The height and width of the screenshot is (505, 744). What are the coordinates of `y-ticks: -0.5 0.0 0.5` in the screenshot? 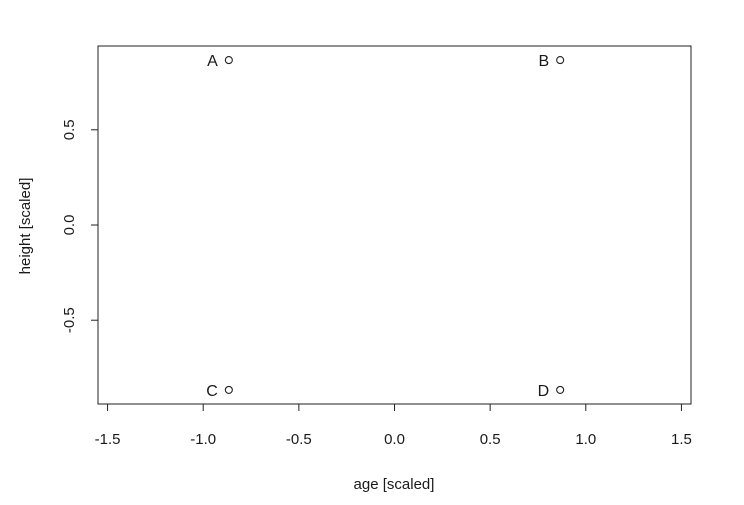 It's located at (79, 226).